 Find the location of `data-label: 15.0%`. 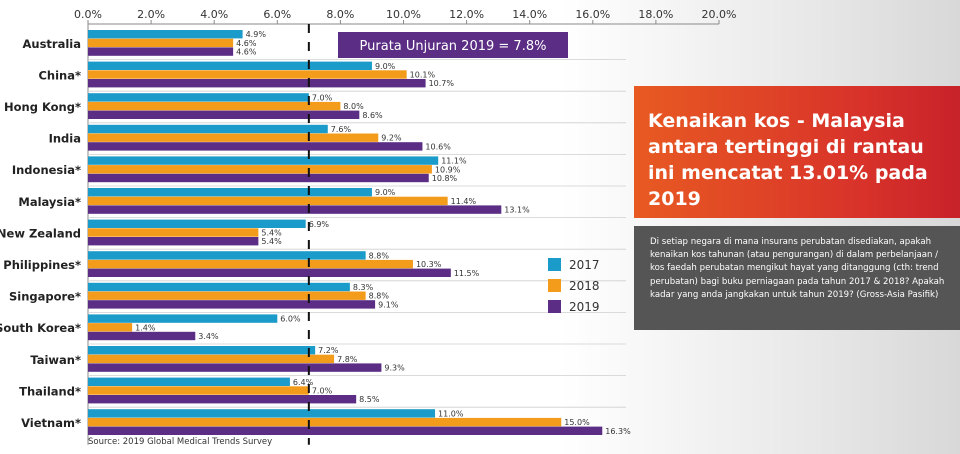

data-label: 15.0% is located at coordinates (577, 422).